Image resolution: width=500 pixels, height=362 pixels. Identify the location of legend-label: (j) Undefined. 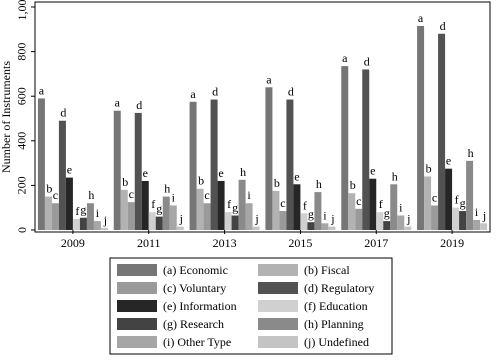
(336, 342).